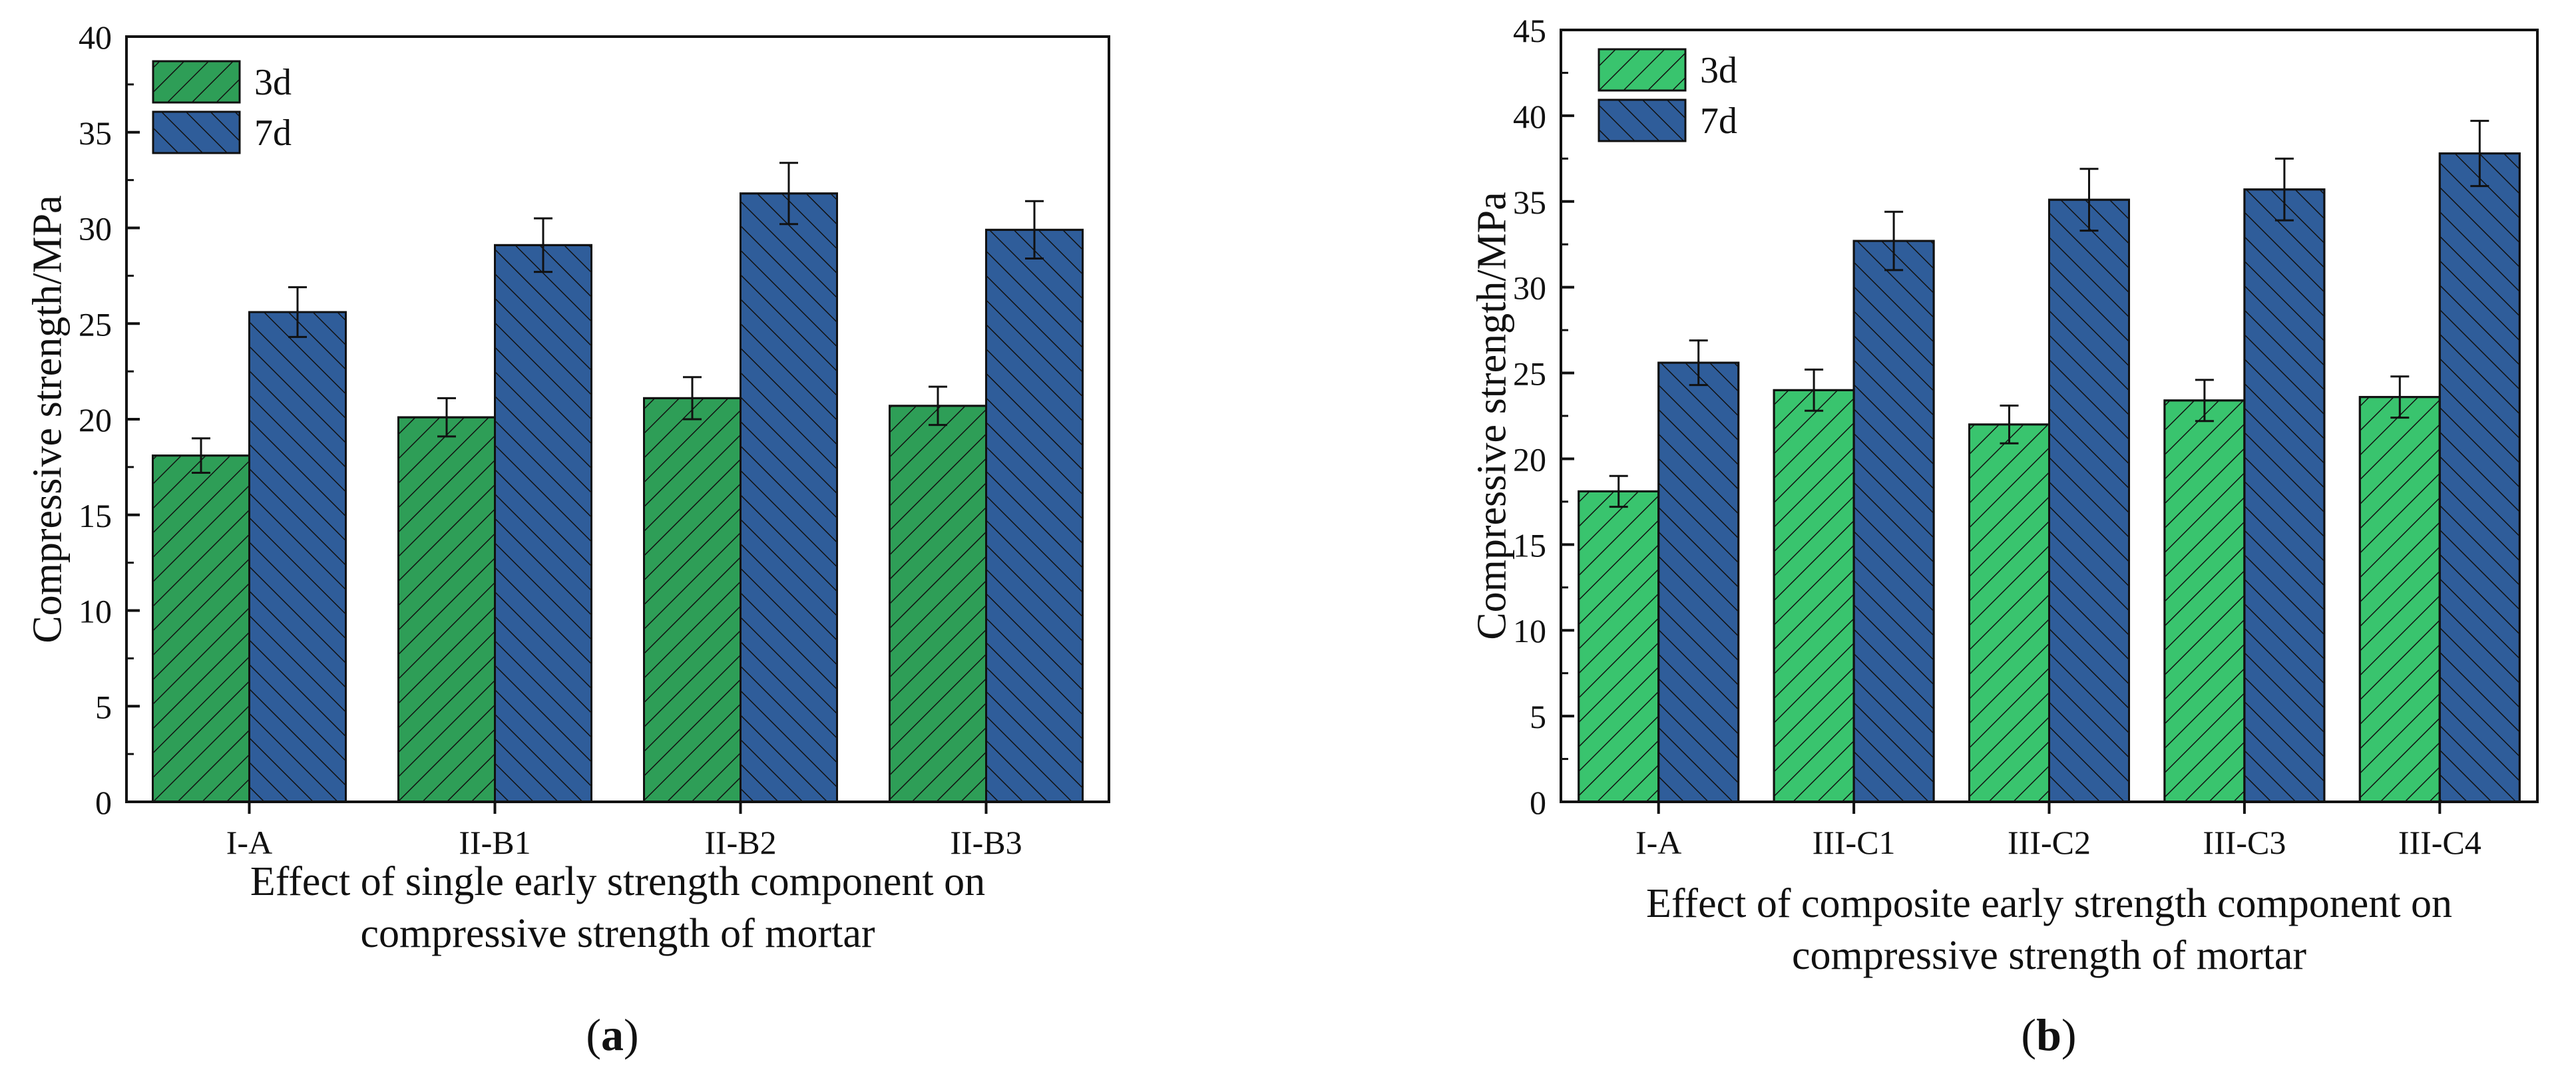 This screenshot has width=2576, height=1074. What do you see at coordinates (495, 843) in the screenshot?
I see `x-tick-label: II-B1` at bounding box center [495, 843].